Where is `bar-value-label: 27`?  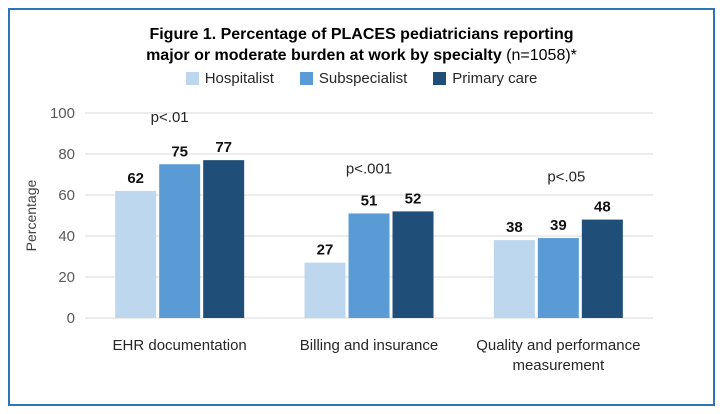 bar-value-label: 27 is located at coordinates (325, 250).